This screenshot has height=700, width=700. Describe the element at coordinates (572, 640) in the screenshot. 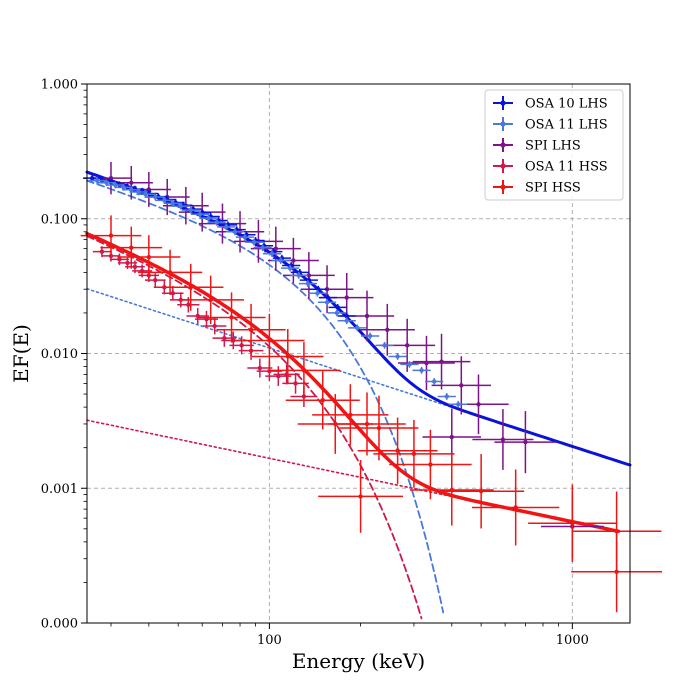

I see `x-tick-label: 1000` at that location.